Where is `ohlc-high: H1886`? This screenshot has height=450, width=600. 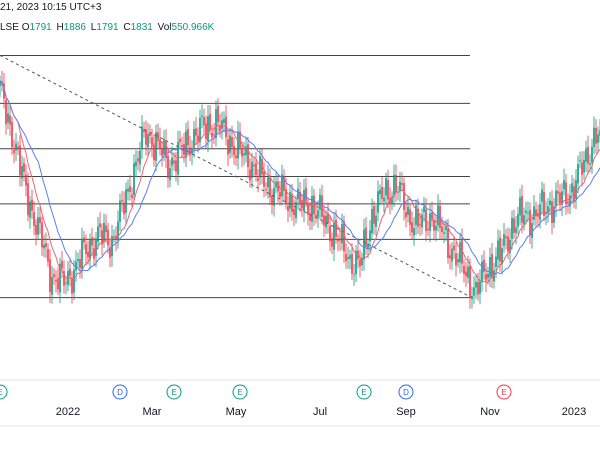
ohlc-high: H1886 is located at coordinates (71, 27).